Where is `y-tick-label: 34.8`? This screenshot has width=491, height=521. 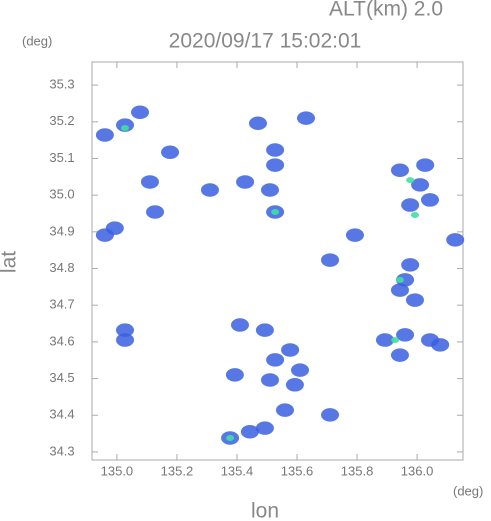
y-tick-label: 34.8 is located at coordinates (61, 267).